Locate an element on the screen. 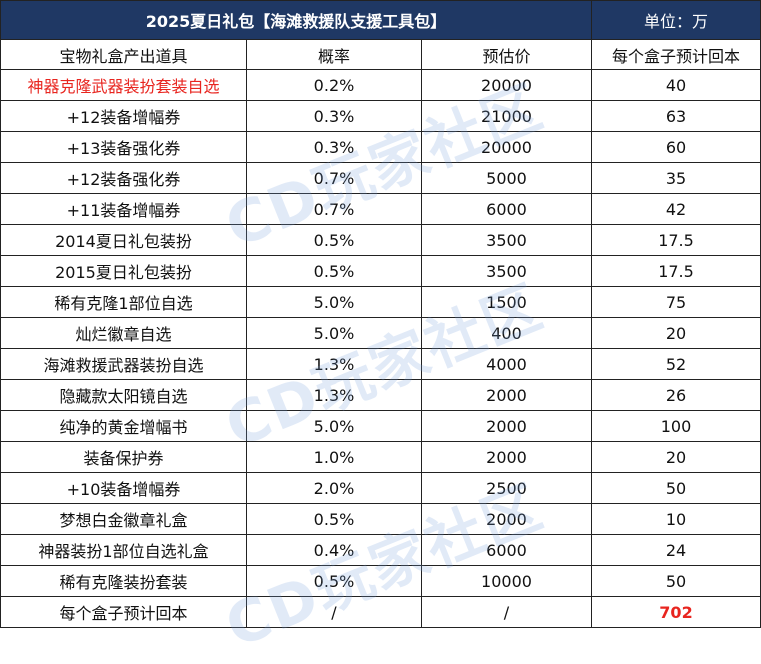 The width and height of the screenshot is (761, 664). price-cell: 21000 is located at coordinates (506, 116).